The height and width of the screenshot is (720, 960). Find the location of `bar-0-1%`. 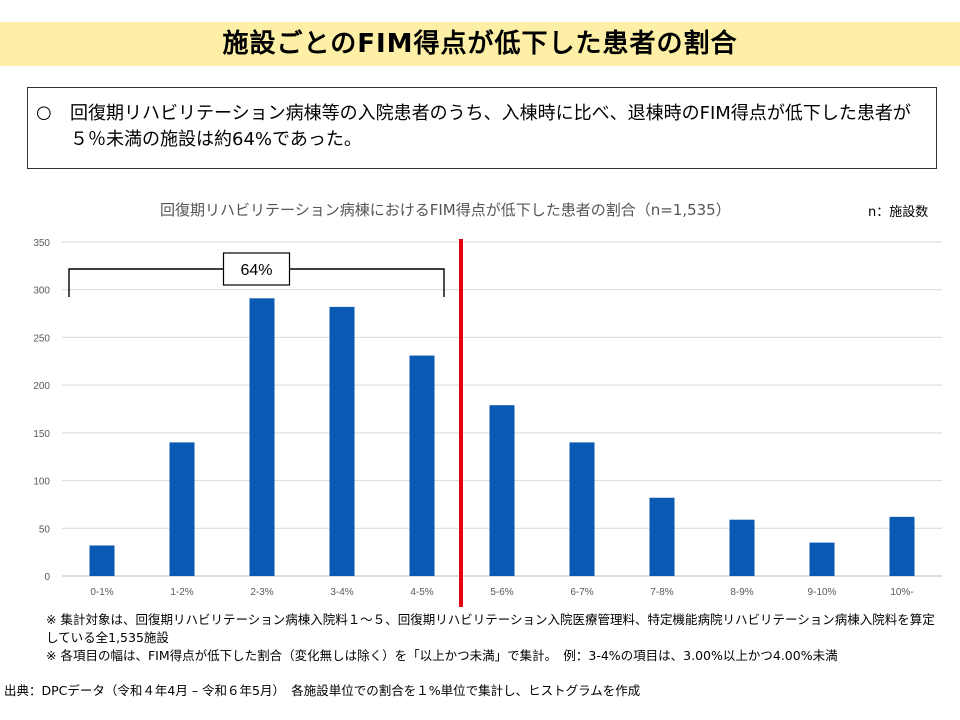

bar-0-1% is located at coordinates (102, 560).